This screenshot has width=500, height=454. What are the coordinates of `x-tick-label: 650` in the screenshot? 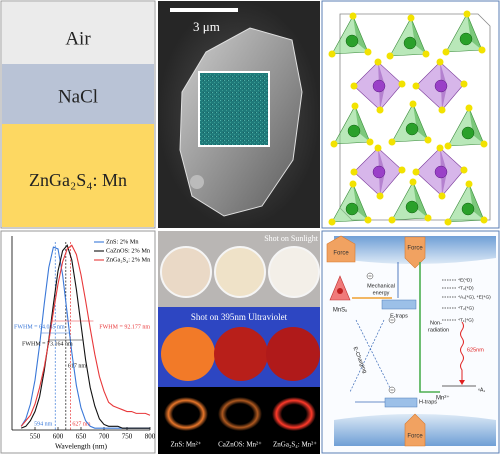 It's located at (81, 437).